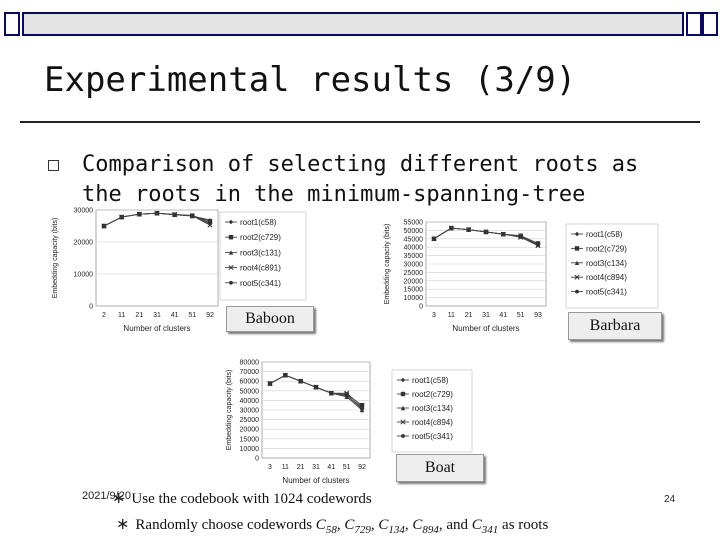  Describe the element at coordinates (670, 499) in the screenshot. I see `page-number: 24` at that location.